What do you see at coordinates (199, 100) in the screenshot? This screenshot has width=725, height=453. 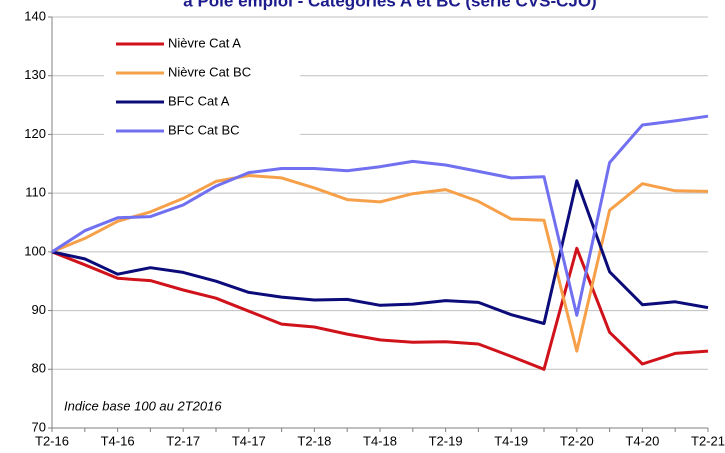 I see `legend-label: BFC Cat A` at bounding box center [199, 100].